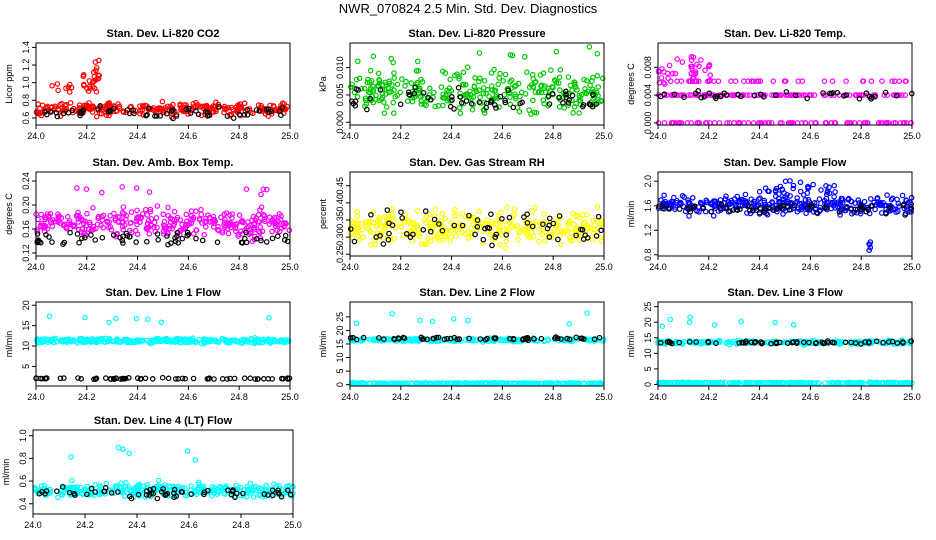 Image resolution: width=936 pixels, height=540 pixels. What do you see at coordinates (648, 230) in the screenshot?
I see `y-tick-label: 1.2` at bounding box center [648, 230].